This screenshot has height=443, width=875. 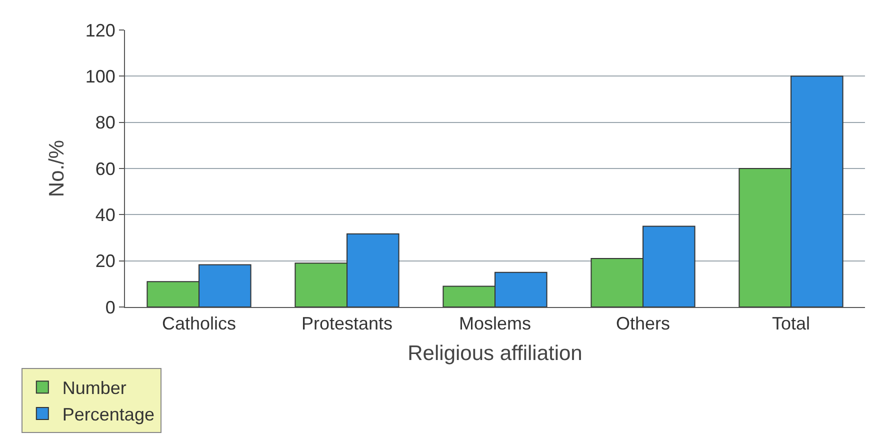 What do you see at coordinates (105, 261) in the screenshot?
I see `y-tick-label: 20` at bounding box center [105, 261].